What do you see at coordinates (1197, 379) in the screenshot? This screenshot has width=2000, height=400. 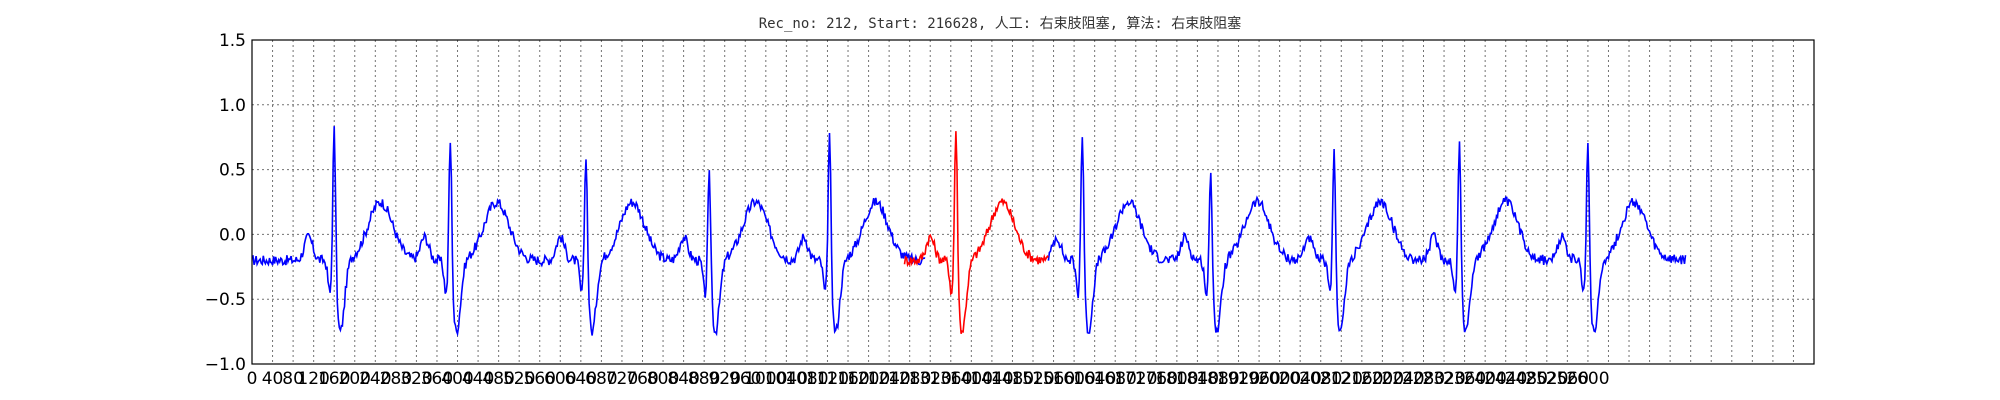 I see `x-tick-label: 1840` at bounding box center [1197, 379].